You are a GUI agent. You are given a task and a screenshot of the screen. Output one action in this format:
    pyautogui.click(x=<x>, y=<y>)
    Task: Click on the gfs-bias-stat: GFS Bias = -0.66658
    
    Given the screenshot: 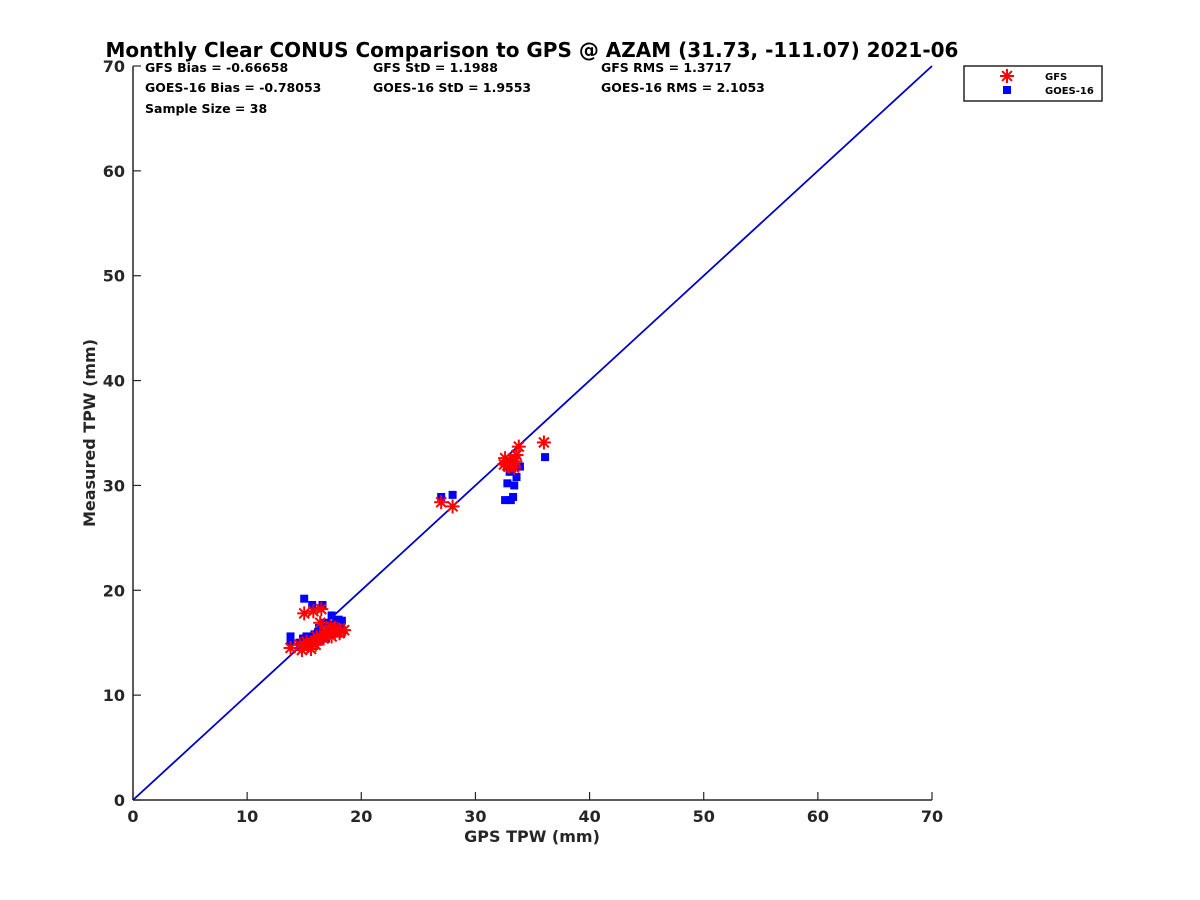 What is the action you would take?
    pyautogui.click(x=216, y=67)
    